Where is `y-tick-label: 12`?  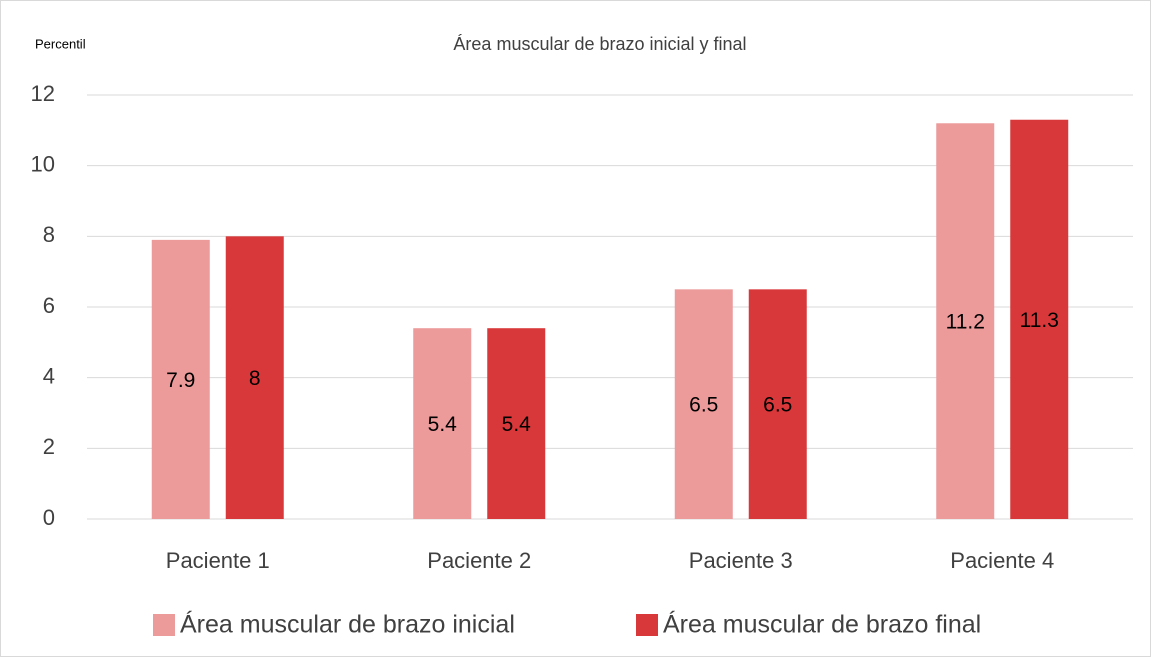 y-tick-label: 12 is located at coordinates (43, 93).